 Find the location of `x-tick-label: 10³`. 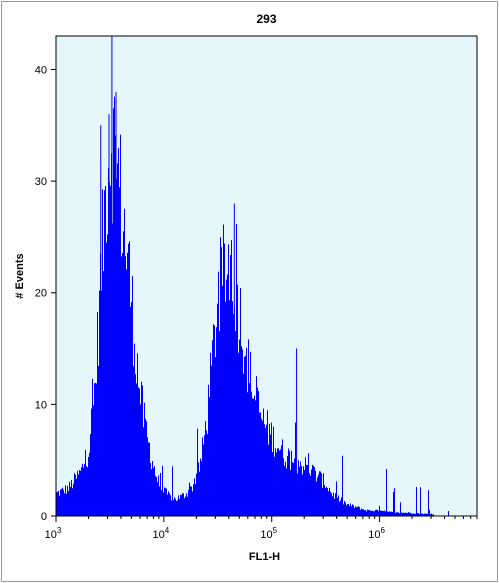

x-tick-label: 10³ is located at coordinates (53, 533).